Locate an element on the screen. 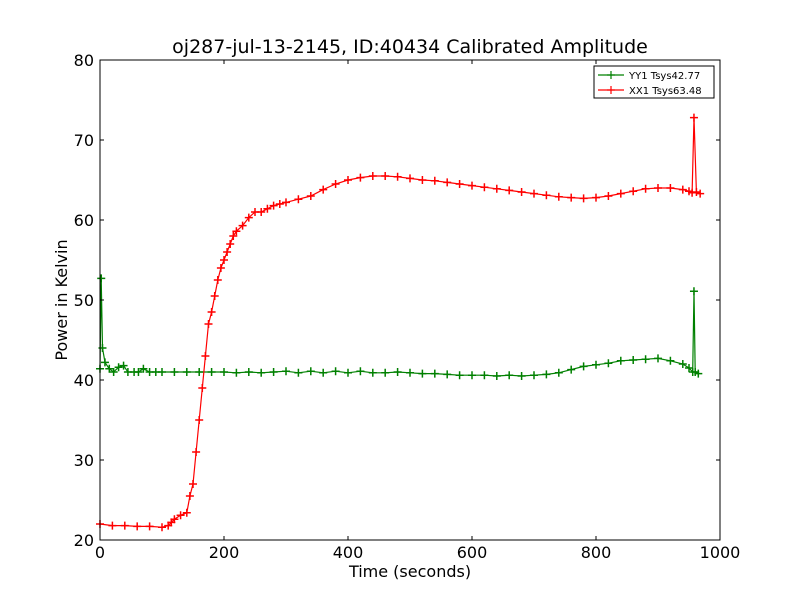 This screenshot has height=600, width=800. legend-label: XX1 Tsys63.48 is located at coordinates (665, 91).